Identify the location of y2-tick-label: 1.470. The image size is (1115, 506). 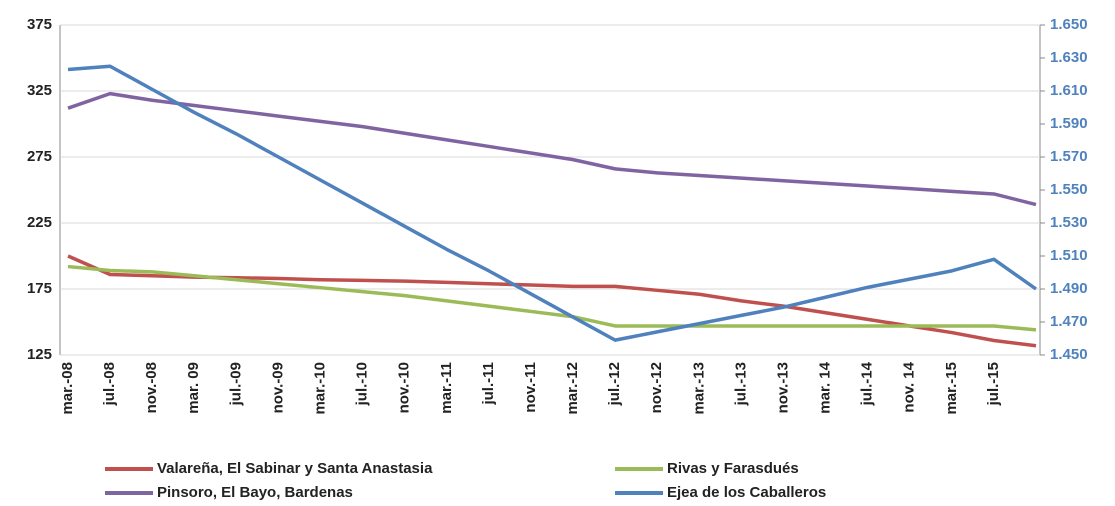
(1069, 321).